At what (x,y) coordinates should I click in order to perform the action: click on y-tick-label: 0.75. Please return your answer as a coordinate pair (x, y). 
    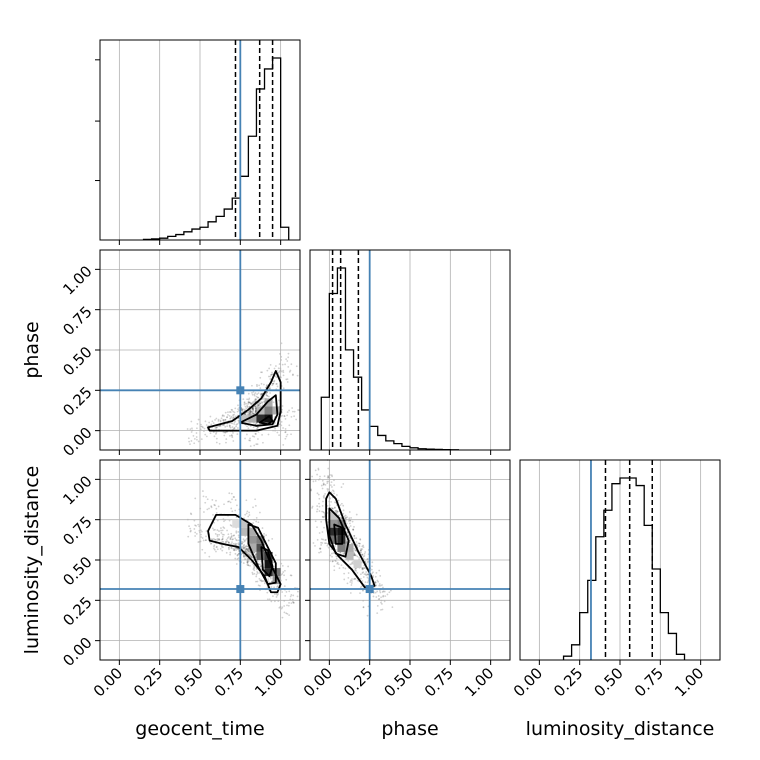
    Looking at the image, I should click on (77, 531).